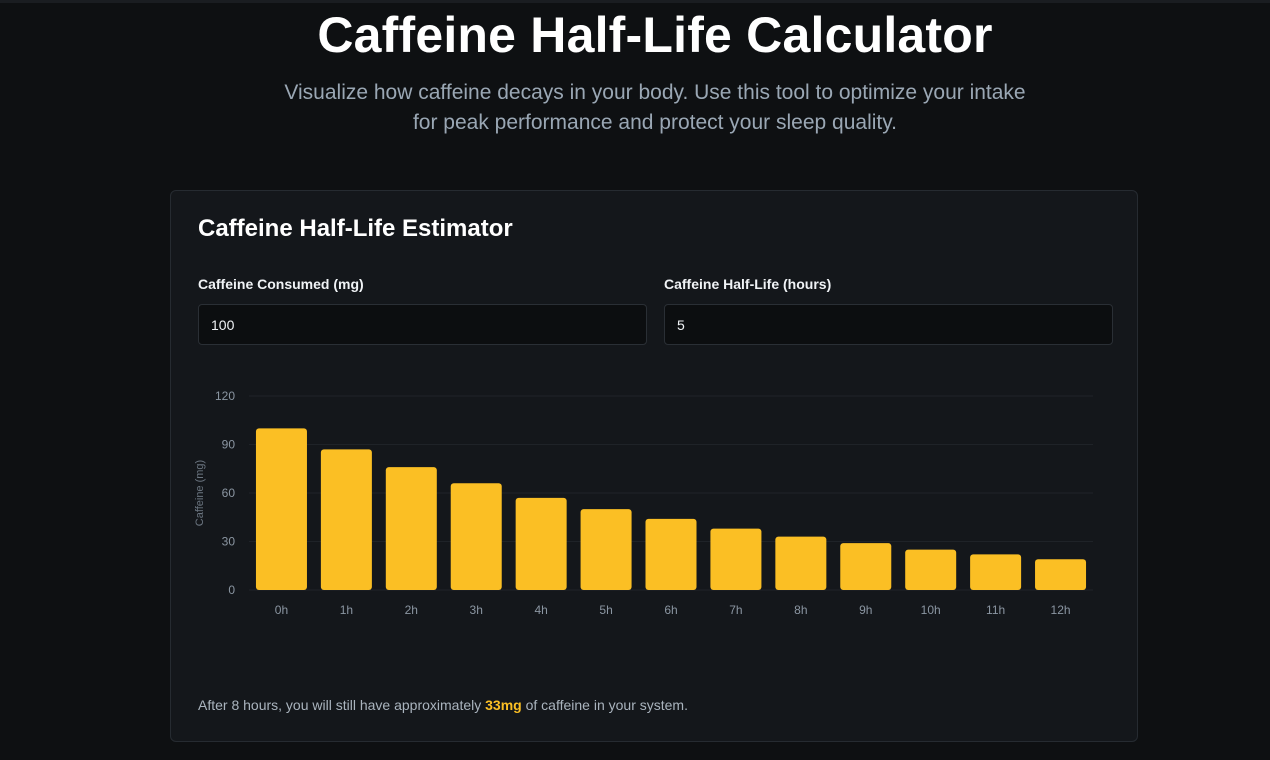  I want to click on bar-6h, so click(671, 554).